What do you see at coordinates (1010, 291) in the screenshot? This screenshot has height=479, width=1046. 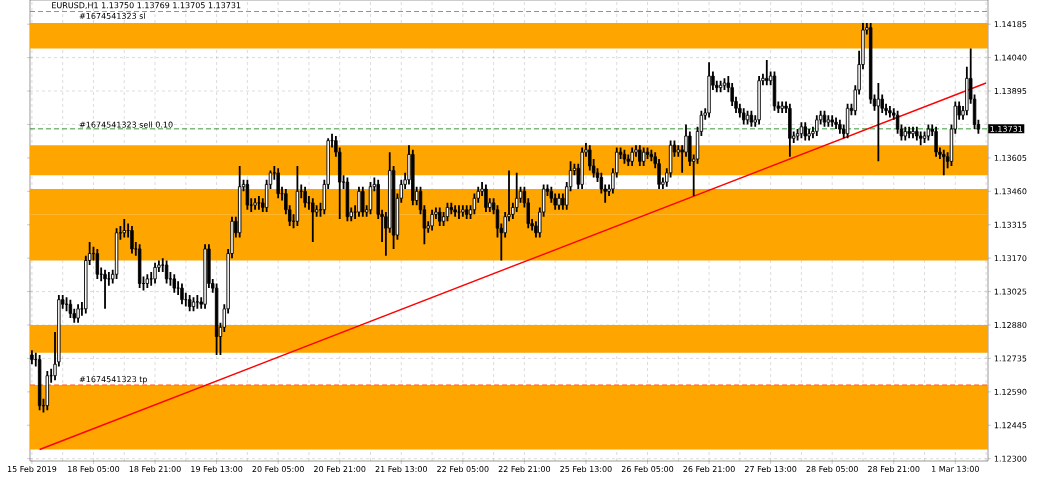 I see `y-tick-label: 1.13025` at bounding box center [1010, 291].